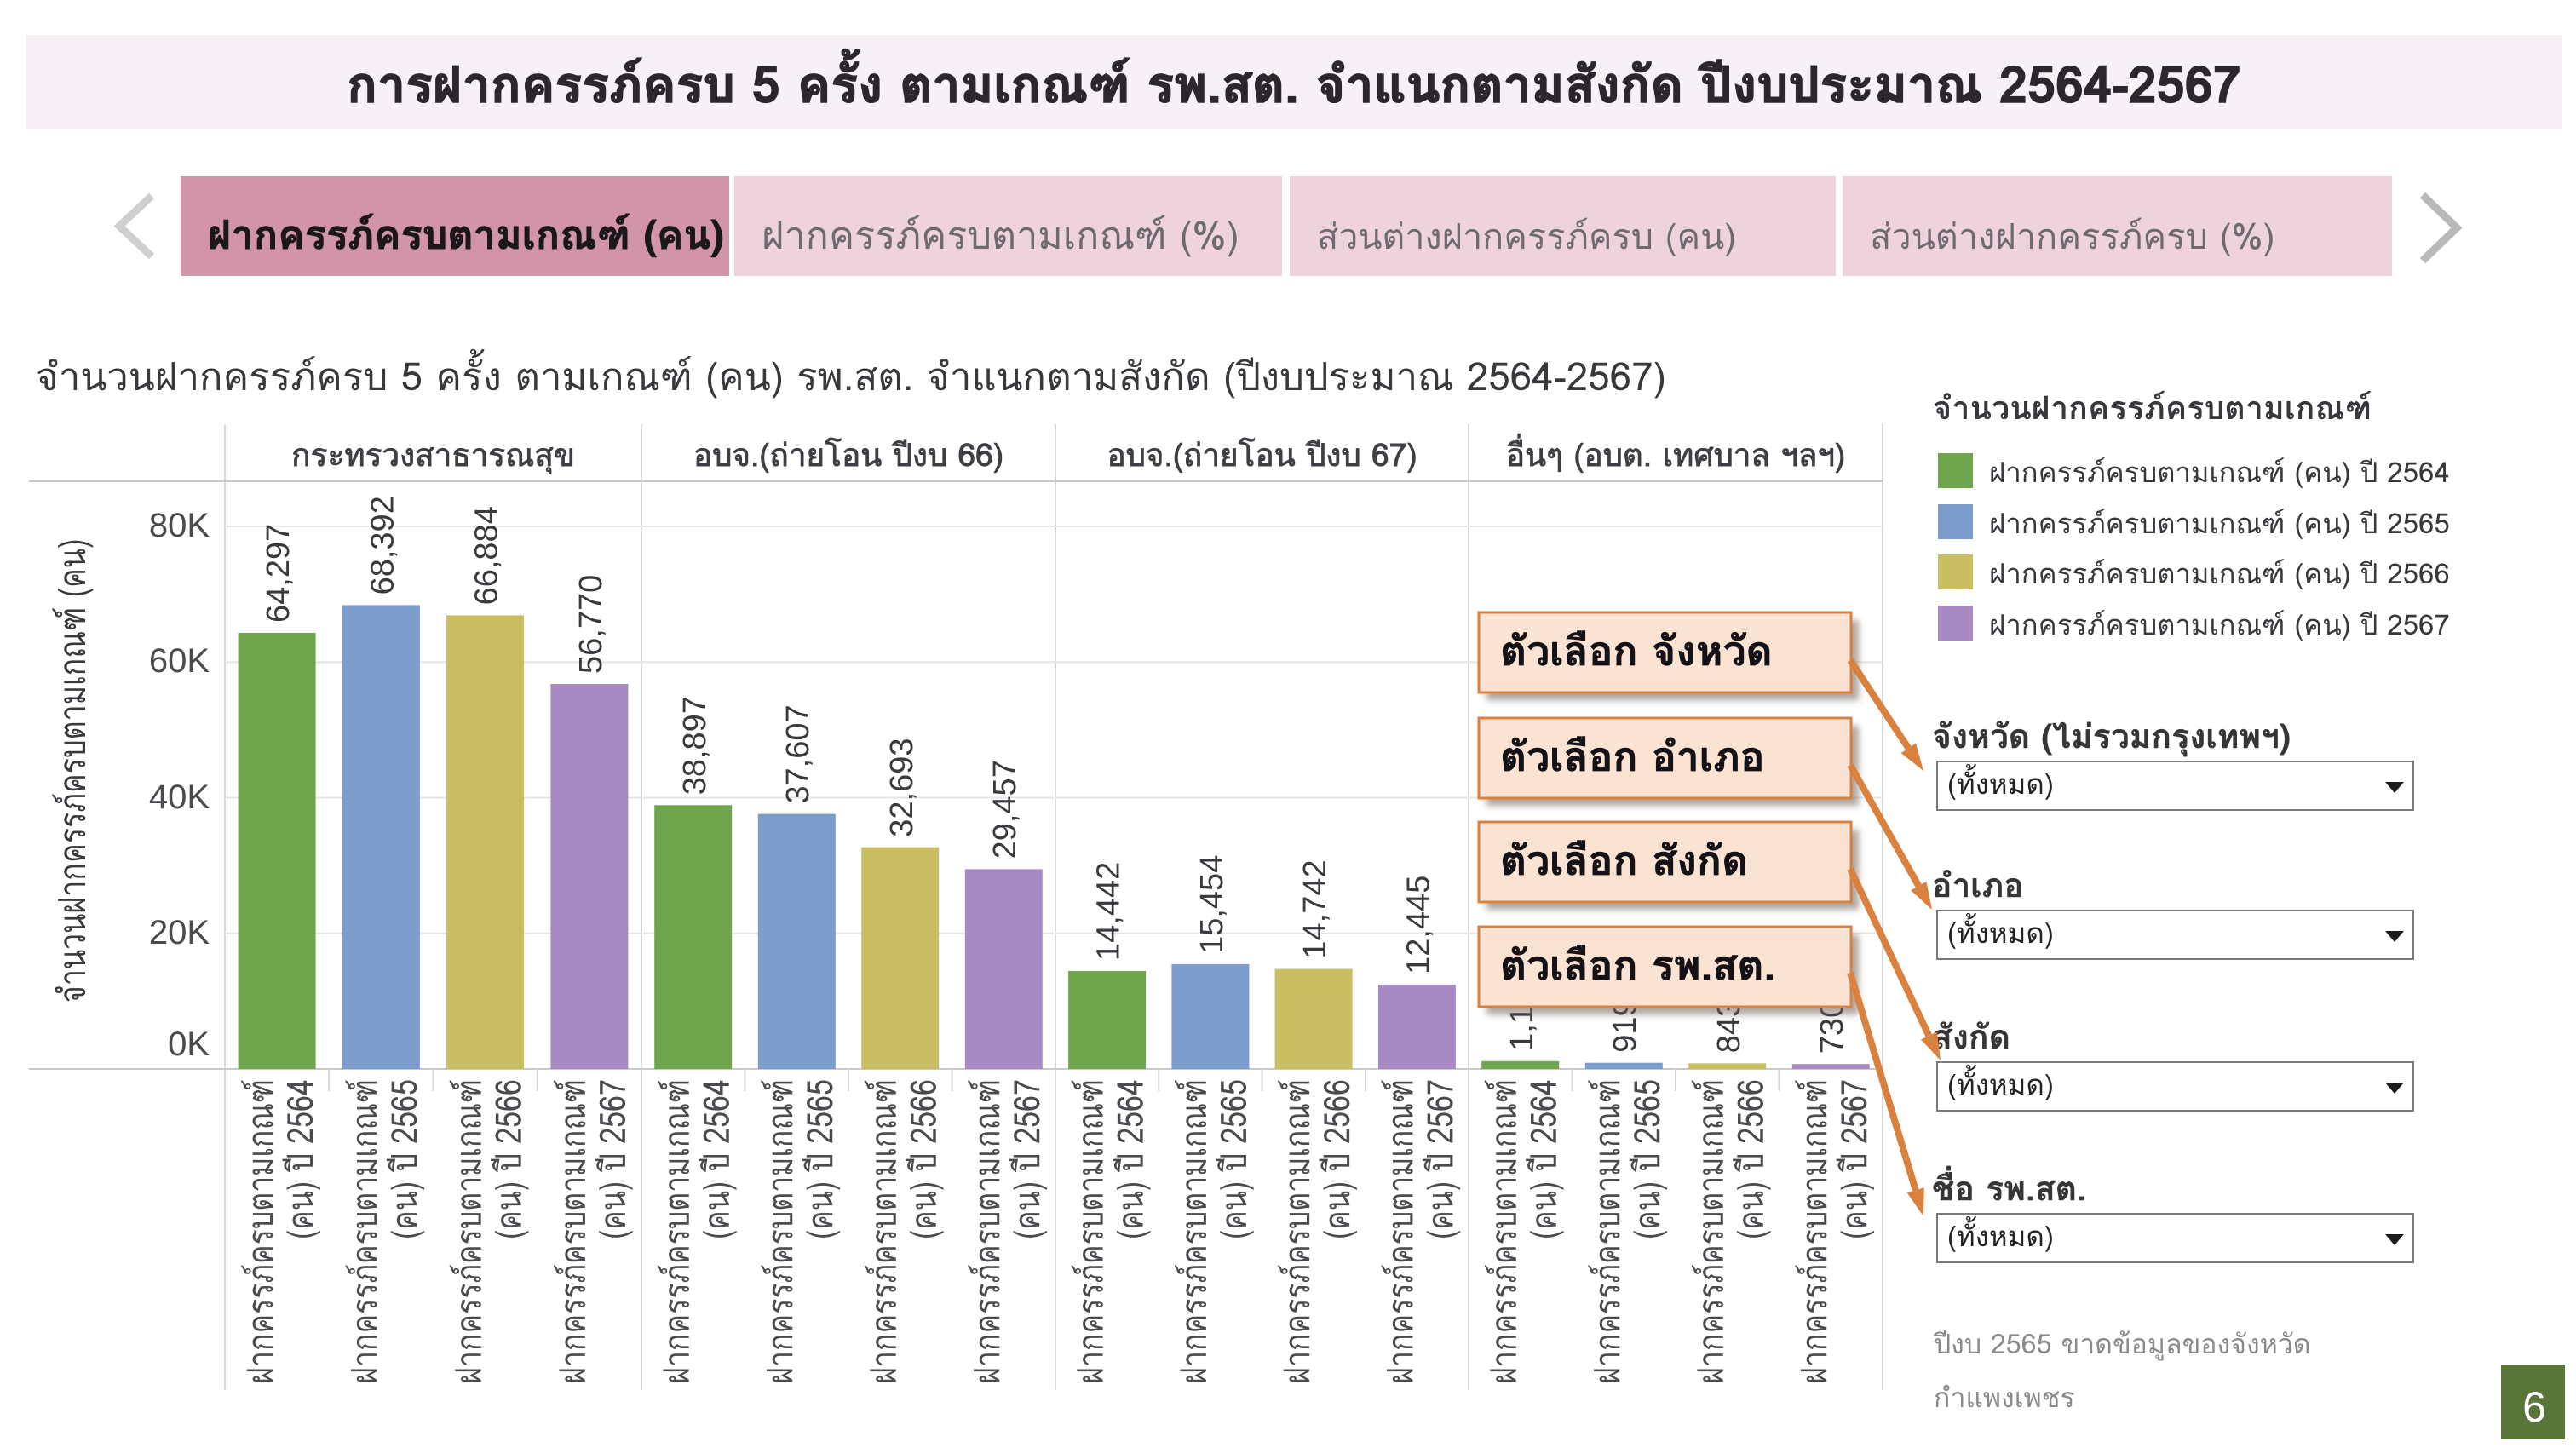 The width and height of the screenshot is (2576, 1448). Describe the element at coordinates (1418, 925) in the screenshot. I see `svg-text: 12,445` at that location.